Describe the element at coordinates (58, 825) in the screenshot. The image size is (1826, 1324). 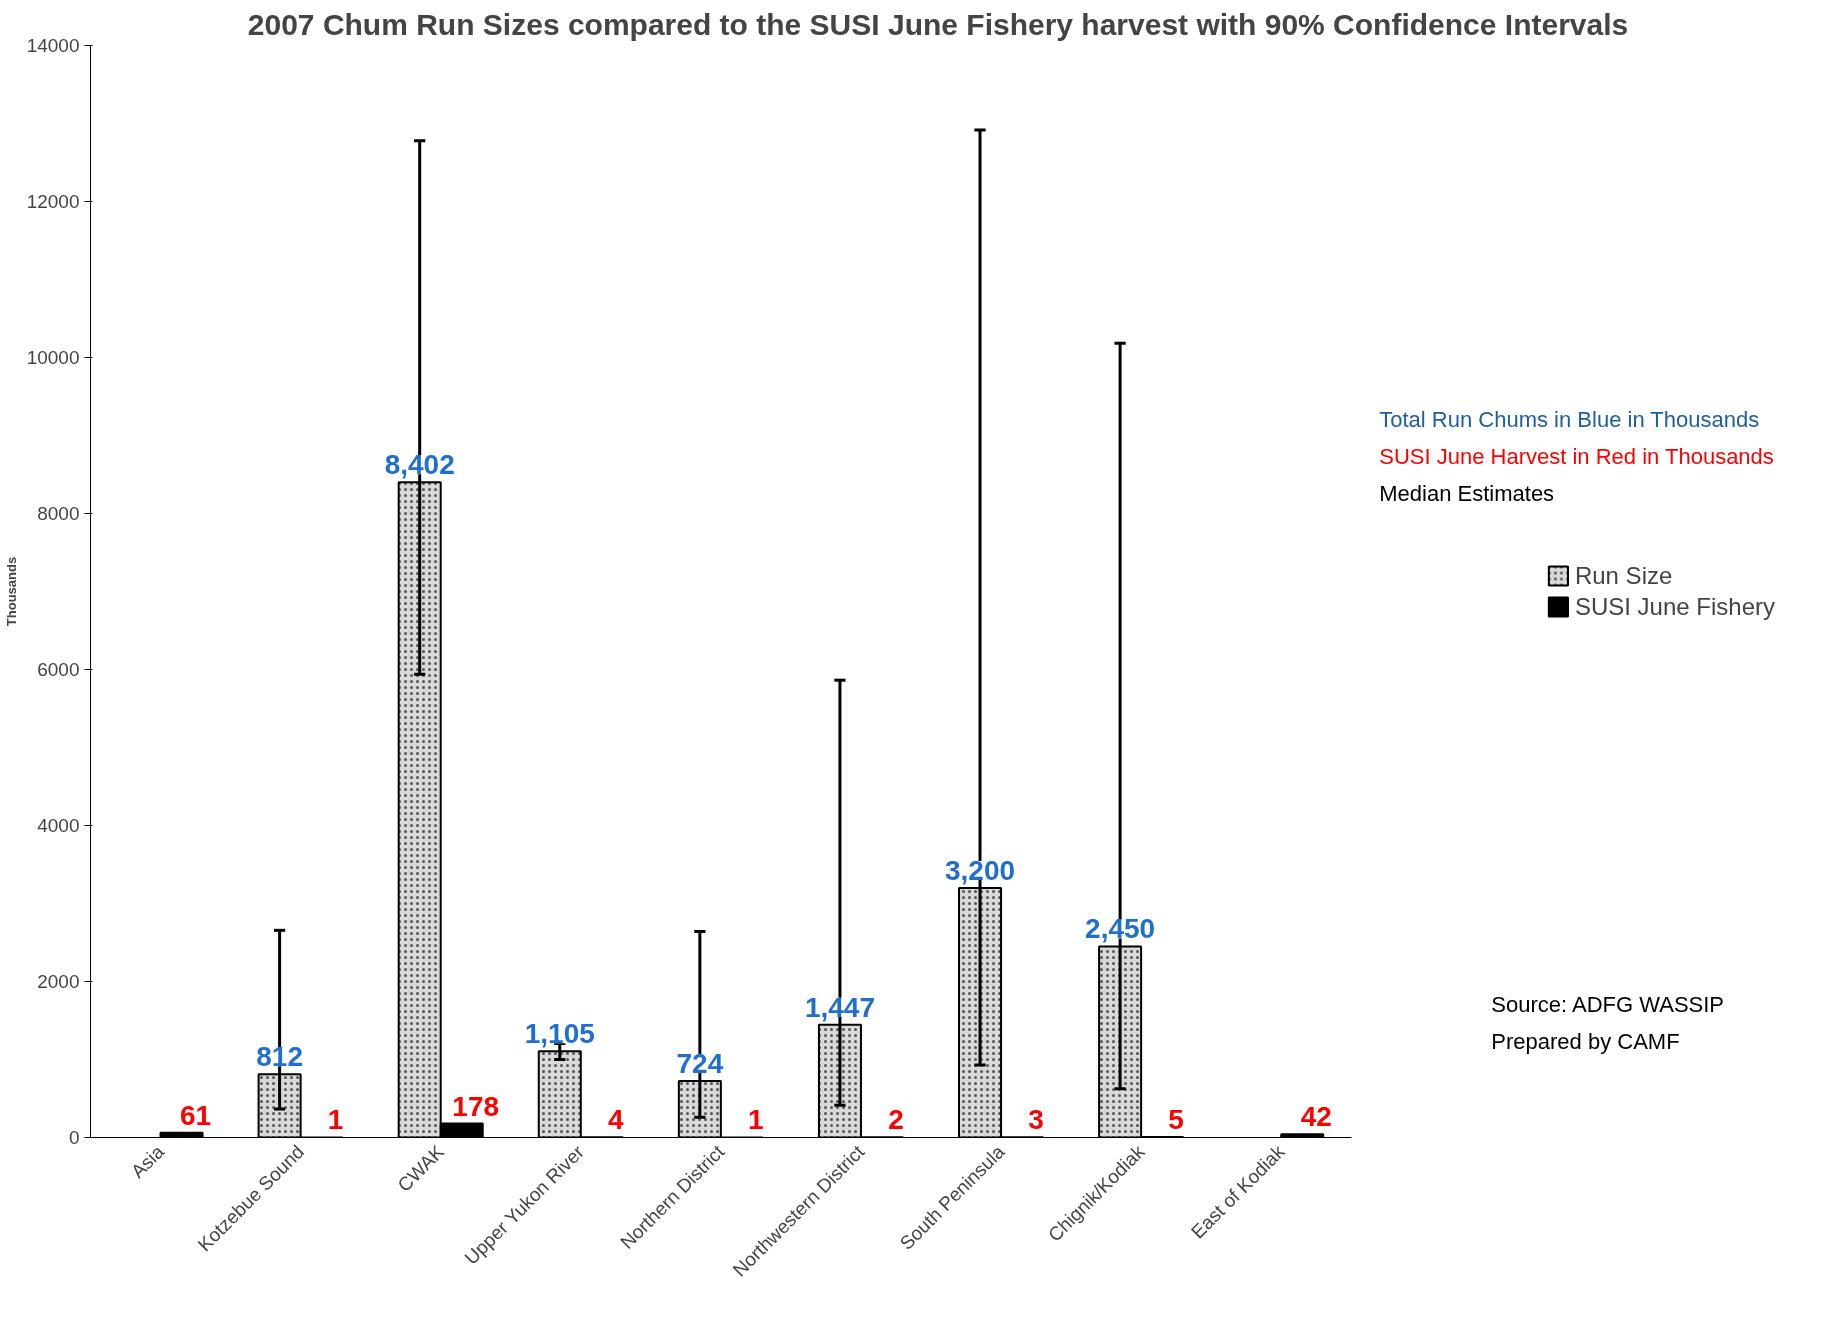
I see `y-tick-label: 4000` at that location.